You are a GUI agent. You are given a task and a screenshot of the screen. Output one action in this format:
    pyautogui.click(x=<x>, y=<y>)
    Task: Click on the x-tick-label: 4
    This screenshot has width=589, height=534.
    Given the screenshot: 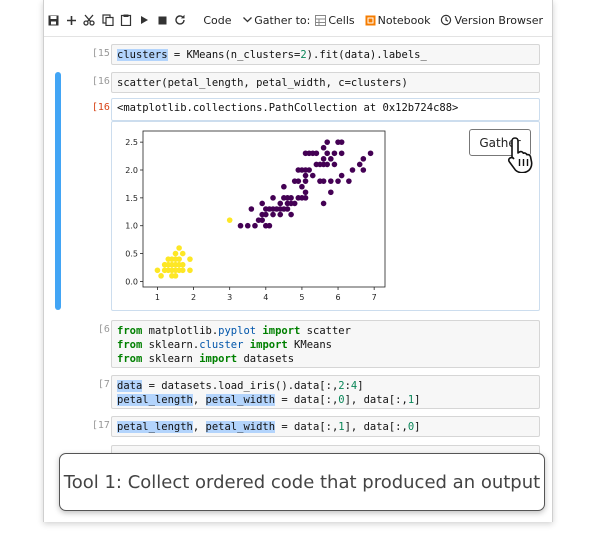 What is the action you would take?
    pyautogui.click(x=265, y=297)
    